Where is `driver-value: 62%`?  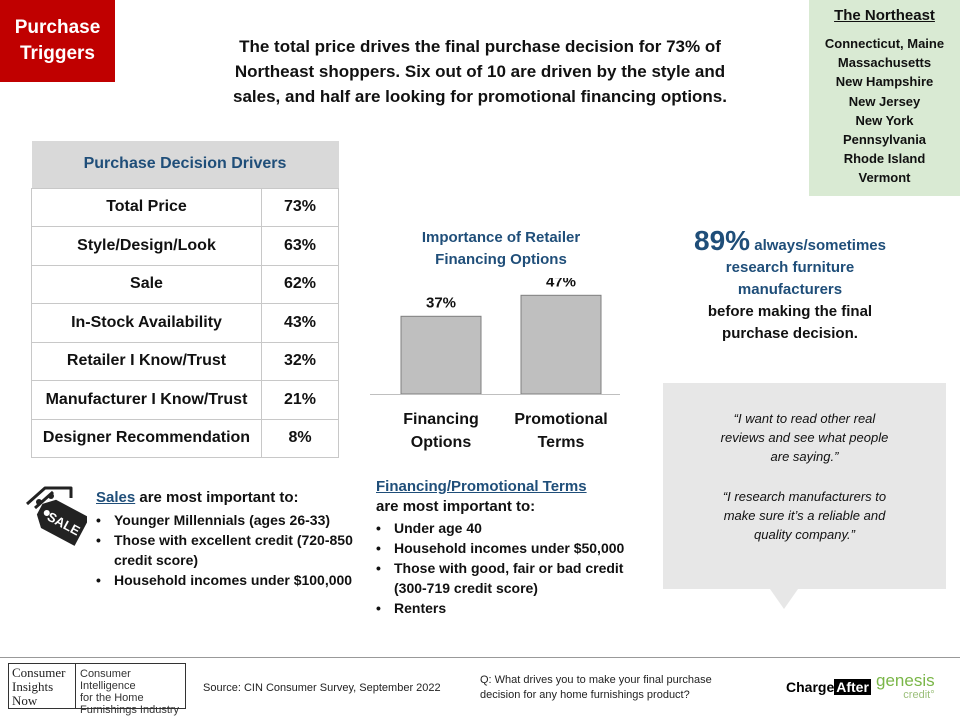 driver-value: 62% is located at coordinates (300, 284).